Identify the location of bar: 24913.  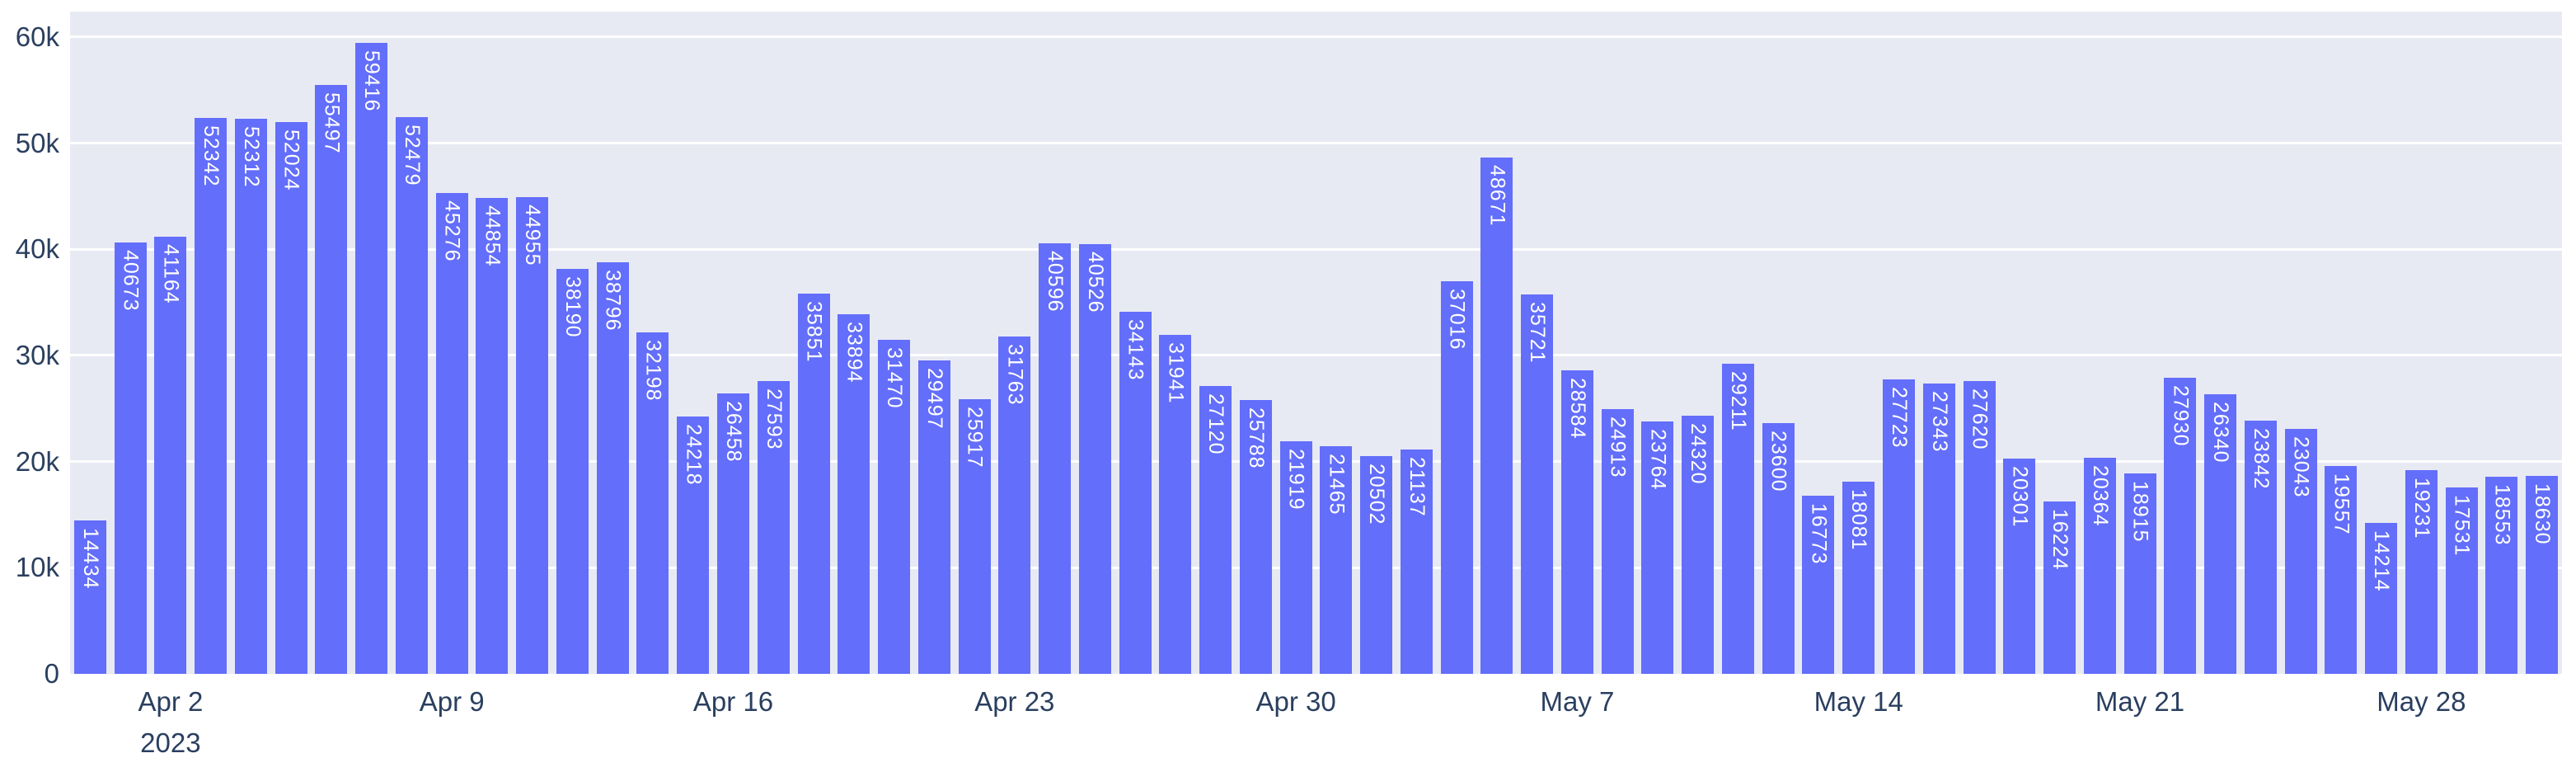
(1618, 541).